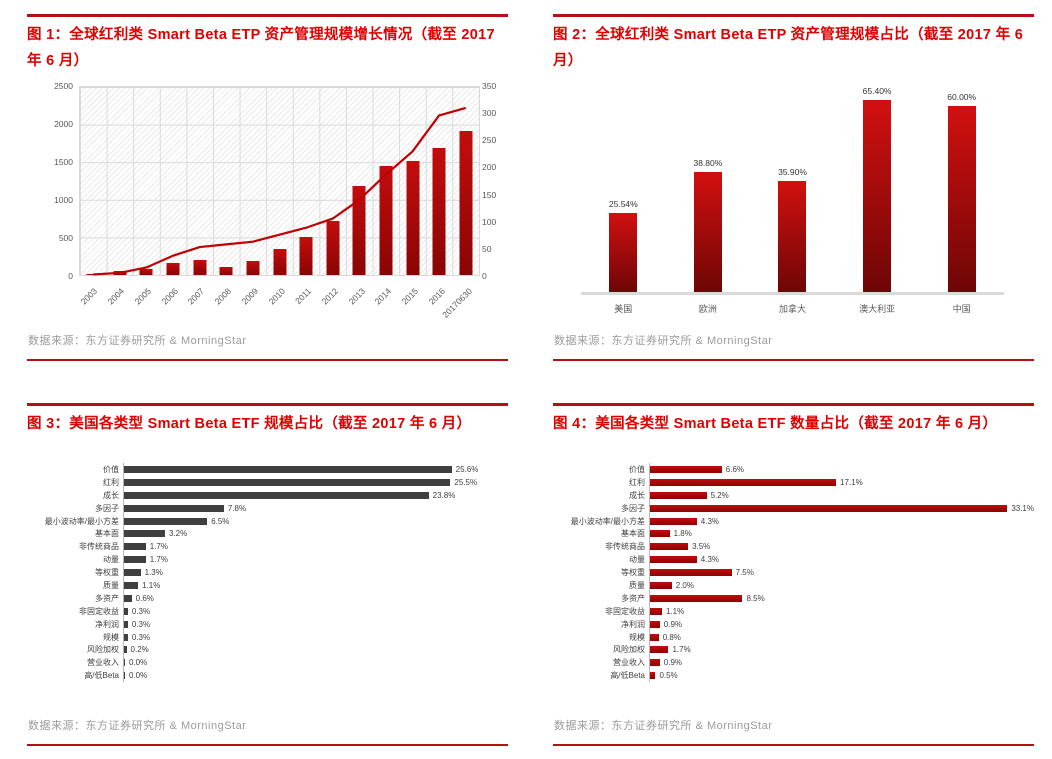 The image size is (1052, 759). I want to click on value-label: 0.8%, so click(671, 637).